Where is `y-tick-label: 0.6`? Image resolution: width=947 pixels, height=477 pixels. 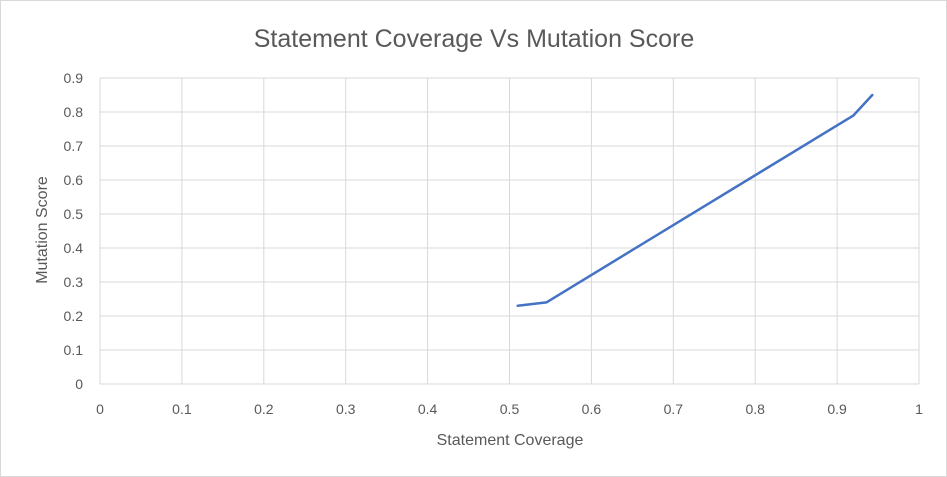
y-tick-label: 0.6 is located at coordinates (74, 180).